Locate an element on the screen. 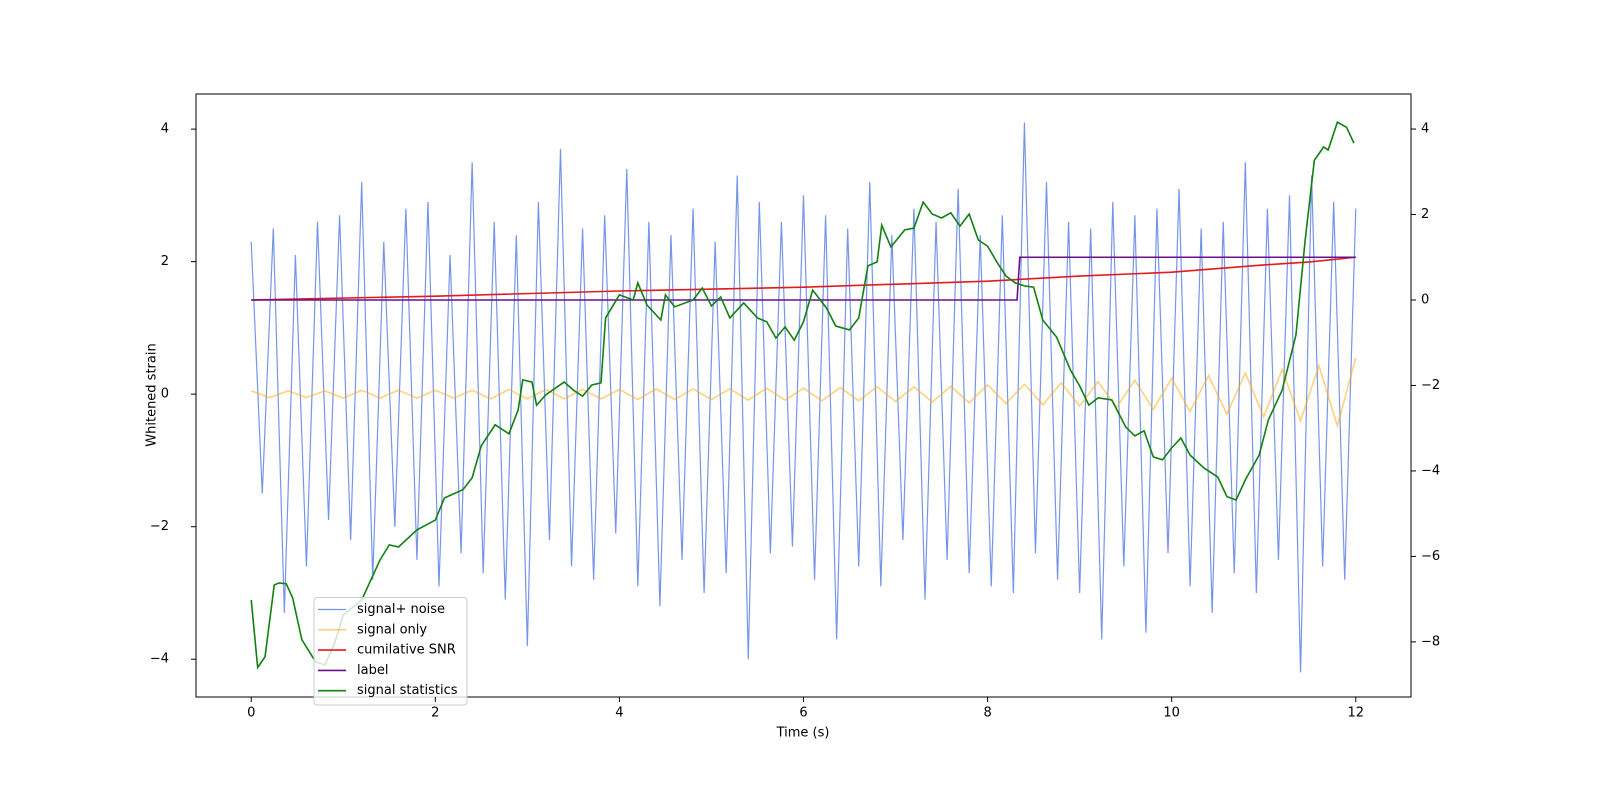 This screenshot has width=1600, height=800. y2-tick-label: −2 is located at coordinates (1430, 385).